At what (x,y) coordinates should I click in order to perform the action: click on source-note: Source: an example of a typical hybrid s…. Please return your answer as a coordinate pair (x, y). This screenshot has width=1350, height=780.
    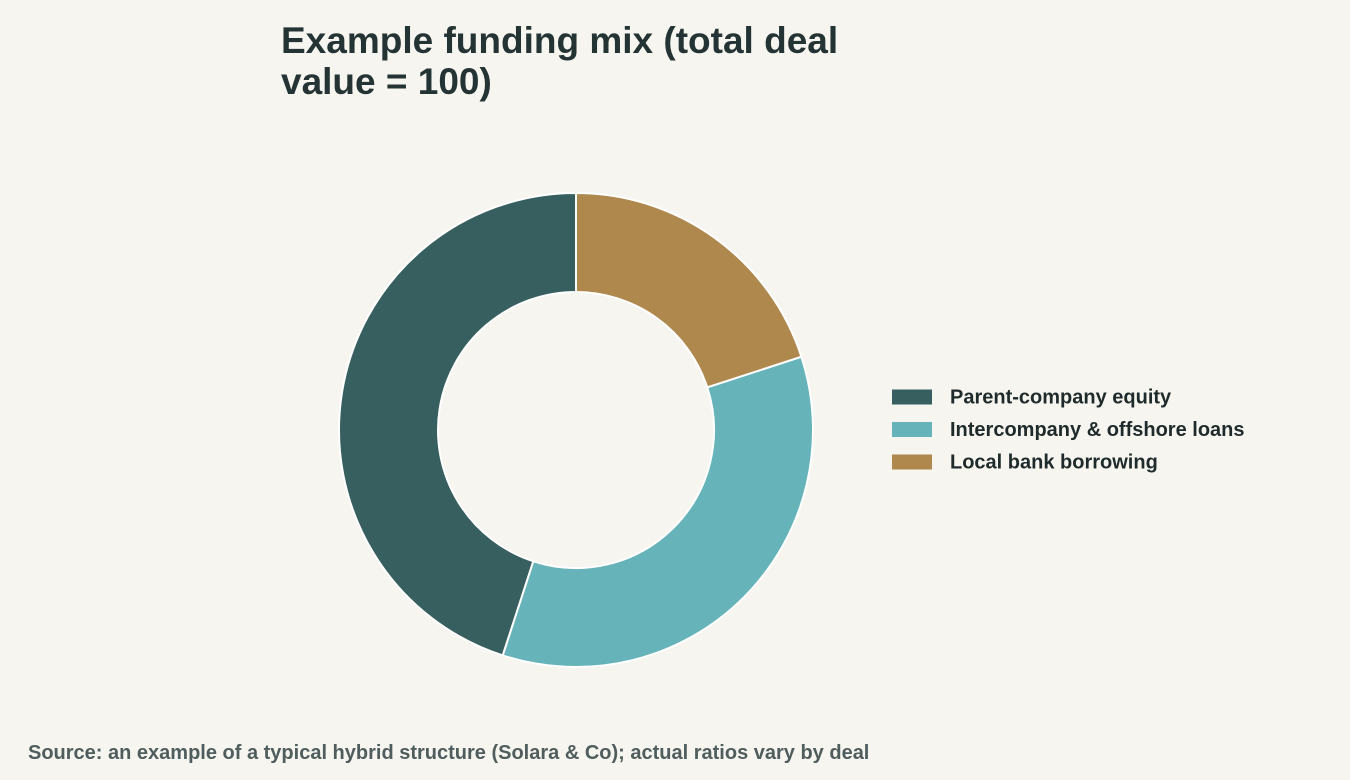
    Looking at the image, I should click on (449, 753).